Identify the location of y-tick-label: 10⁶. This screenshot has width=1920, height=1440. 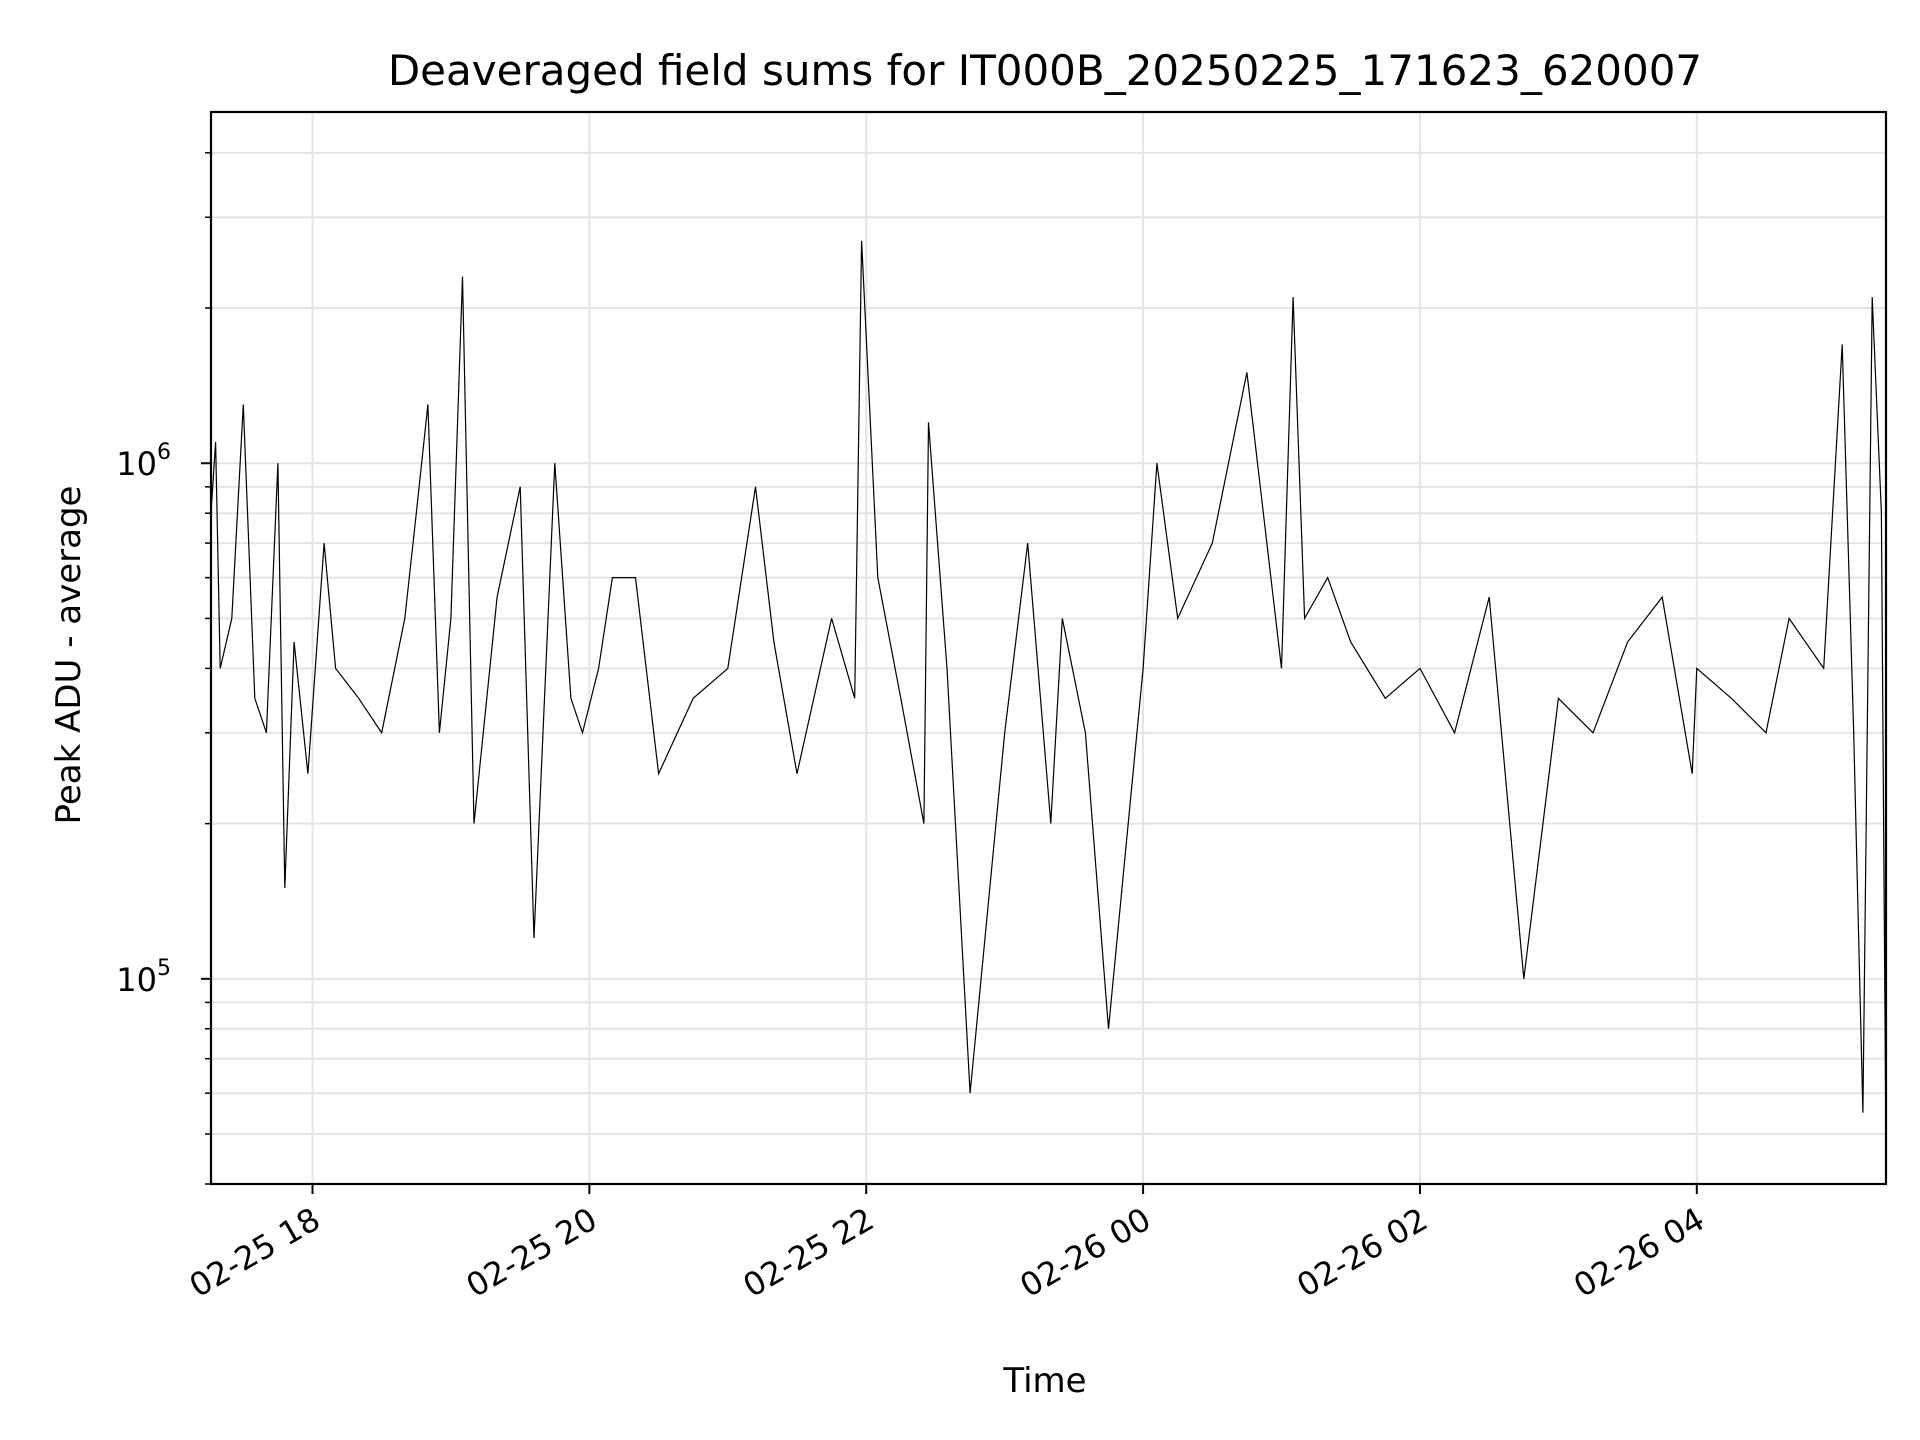
(143, 461).